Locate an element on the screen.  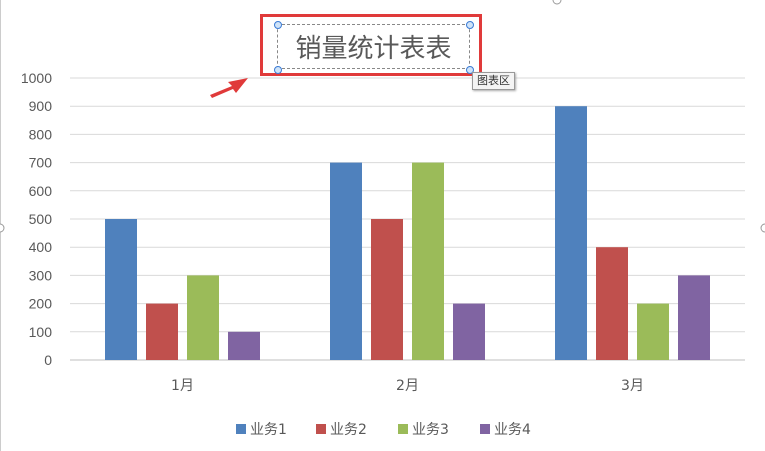
chart-title-frame: 销量统计表表 is located at coordinates (373, 46).